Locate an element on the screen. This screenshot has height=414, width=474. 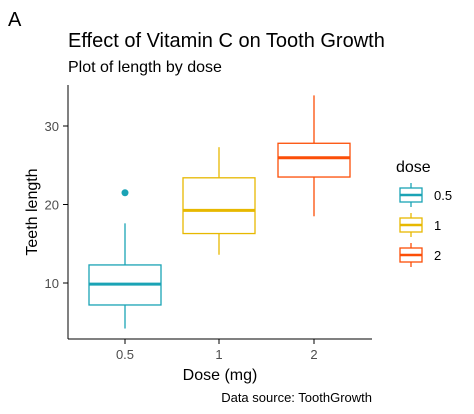
legend-key-0.5: 0.5 is located at coordinates (425, 195).